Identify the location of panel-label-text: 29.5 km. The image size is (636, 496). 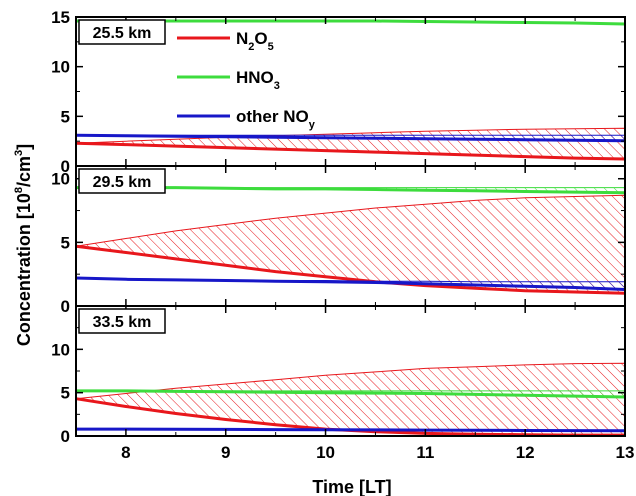
(122, 182).